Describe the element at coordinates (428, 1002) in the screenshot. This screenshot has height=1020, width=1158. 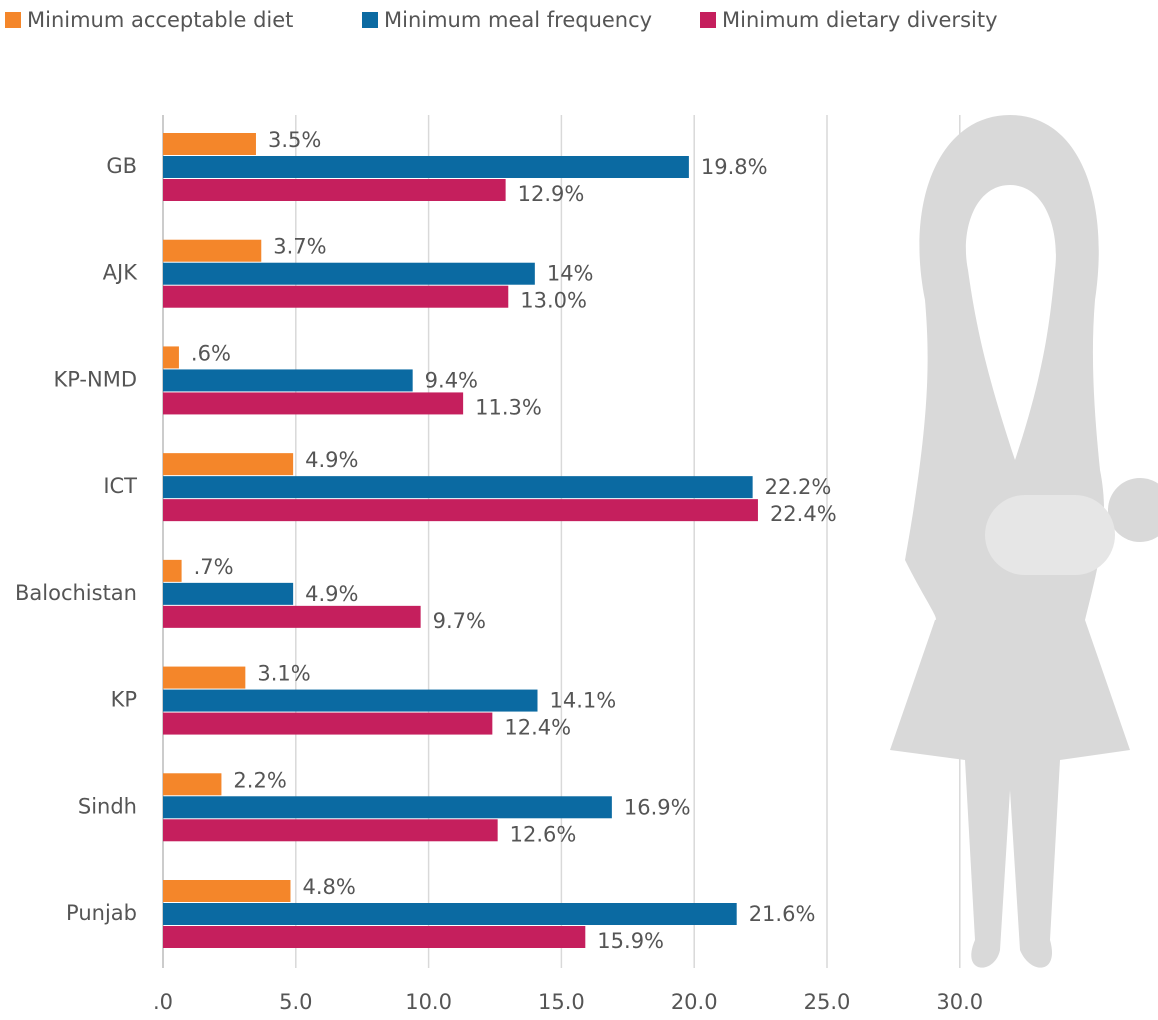
I see `x-tick-label: 10.0` at that location.